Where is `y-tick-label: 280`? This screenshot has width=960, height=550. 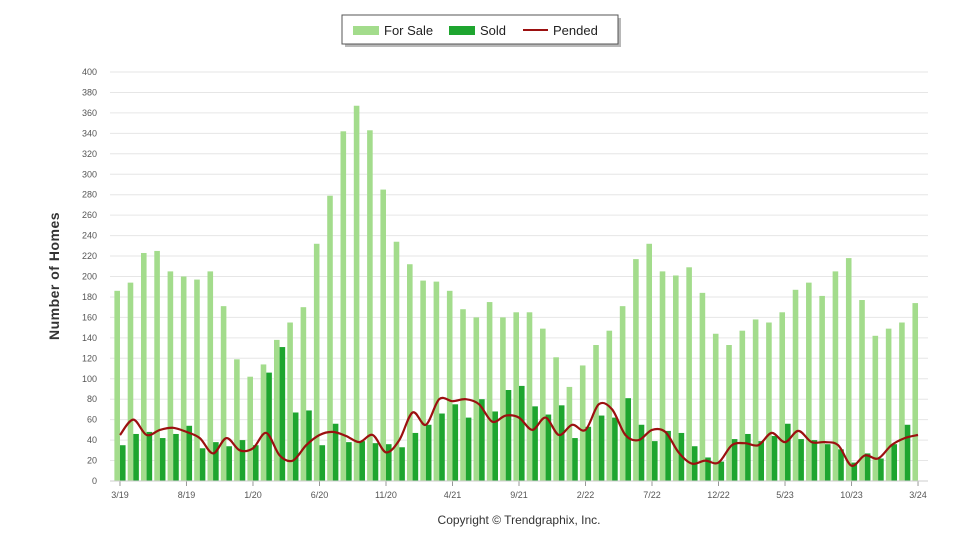 y-tick-label: 280 is located at coordinates (89, 195).